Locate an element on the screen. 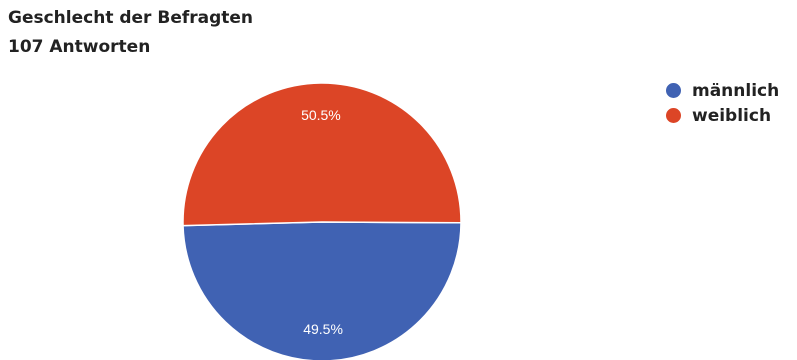  pie-slice-label-weiblich: 50.5% is located at coordinates (321, 115).